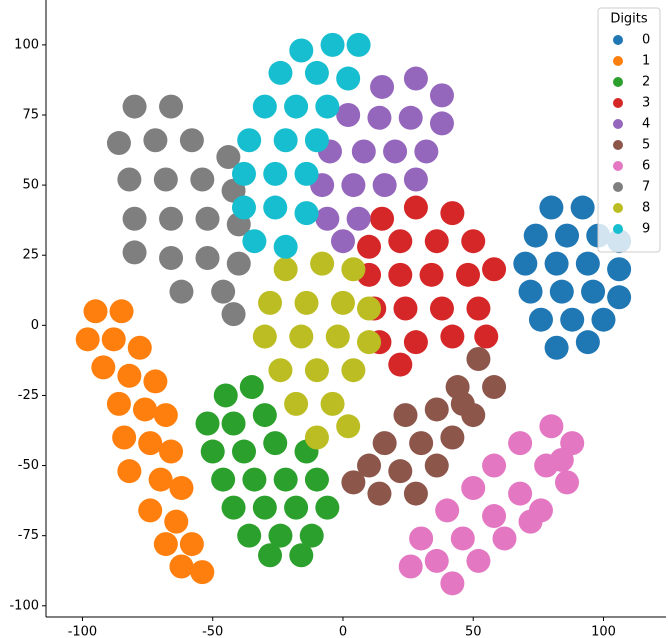 The height and width of the screenshot is (638, 668). What do you see at coordinates (28, 535) in the screenshot?
I see `y-tick-label: -75` at bounding box center [28, 535].